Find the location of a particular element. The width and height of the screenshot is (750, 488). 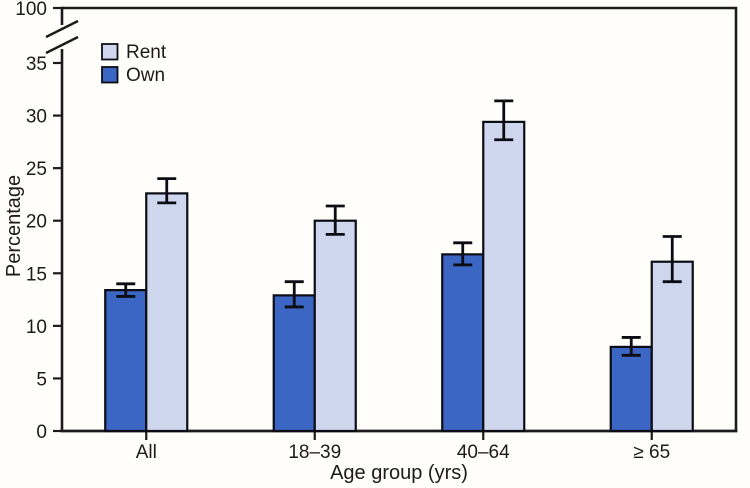

y-tick-label: 0 is located at coordinates (41, 432).